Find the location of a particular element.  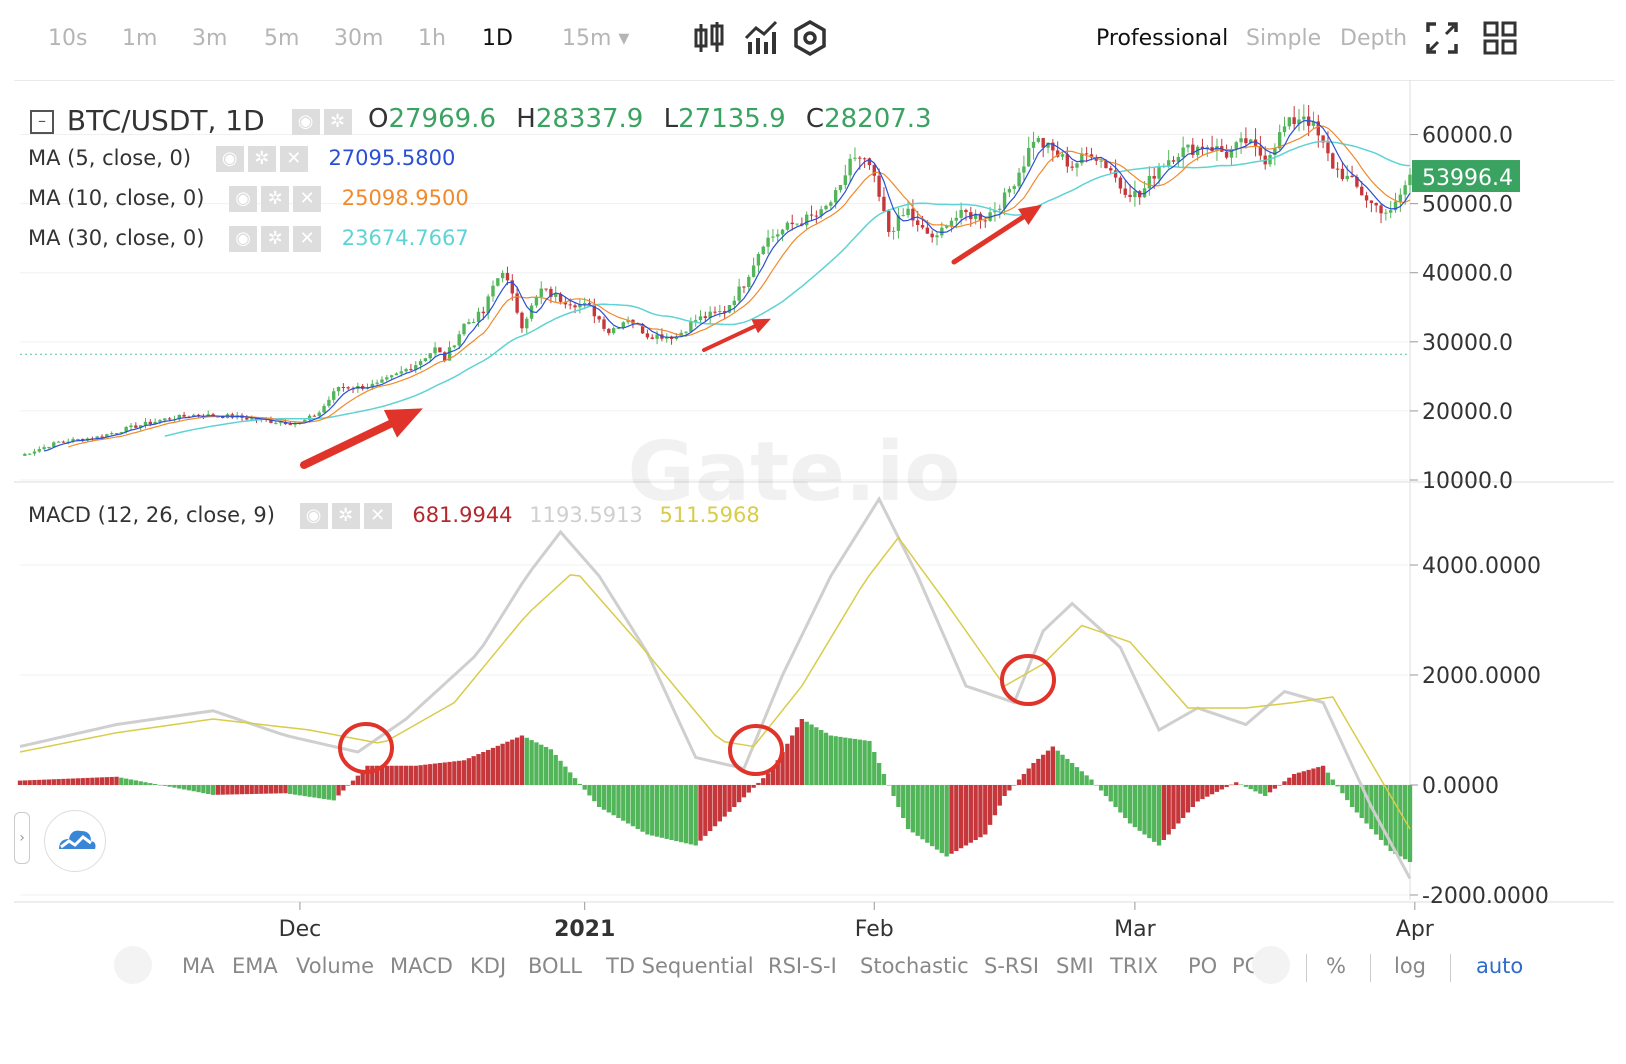

macd-axis-label: 2000.0000 is located at coordinates (1481, 676).